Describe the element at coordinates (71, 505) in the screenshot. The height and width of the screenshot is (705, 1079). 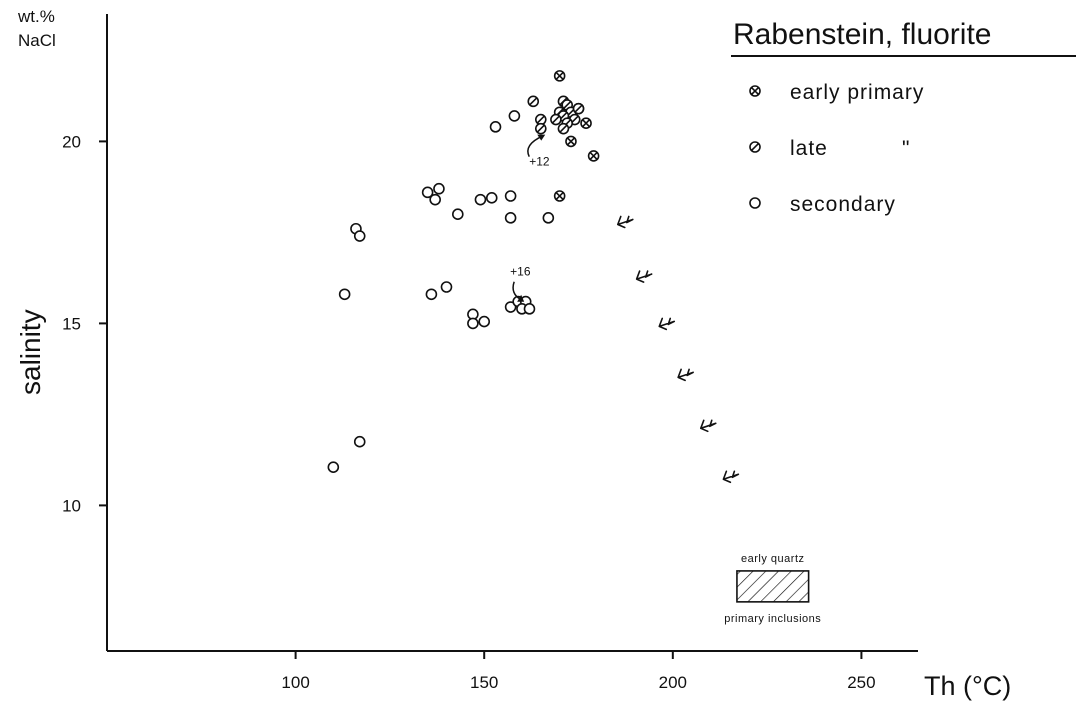
I see `y-tick-label: 10` at that location.